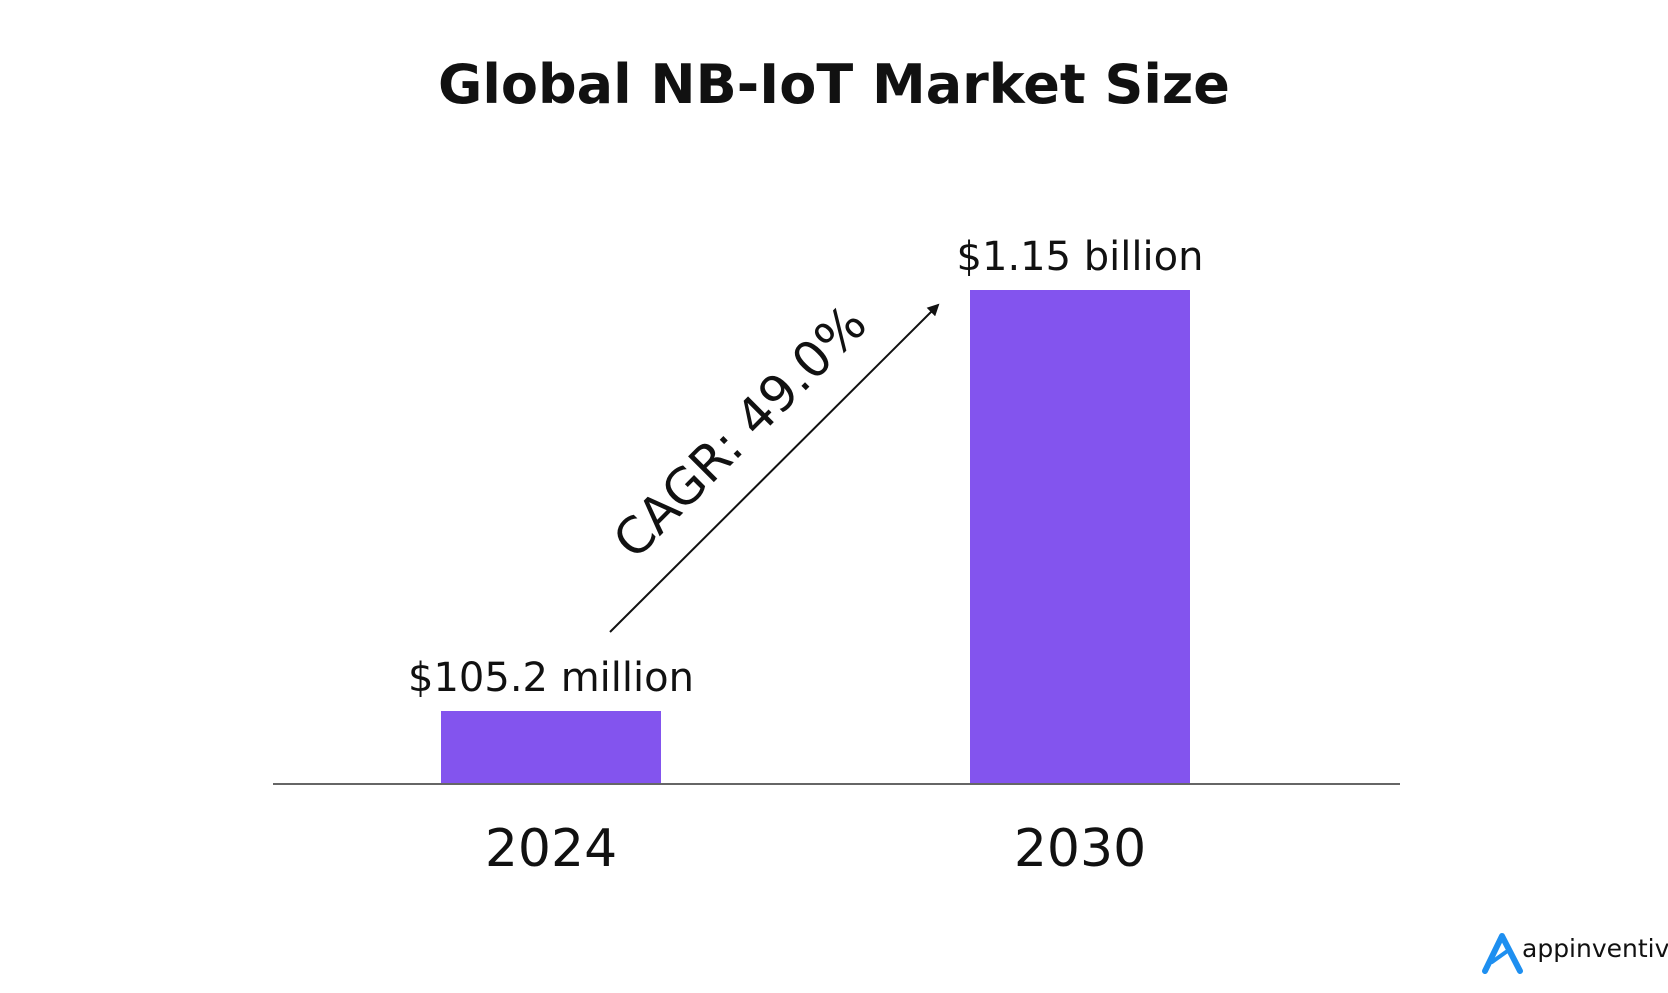 This screenshot has width=1668, height=993. What do you see at coordinates (740, 432) in the screenshot?
I see `cagr-annotation: CAGR: 49.0%` at bounding box center [740, 432].